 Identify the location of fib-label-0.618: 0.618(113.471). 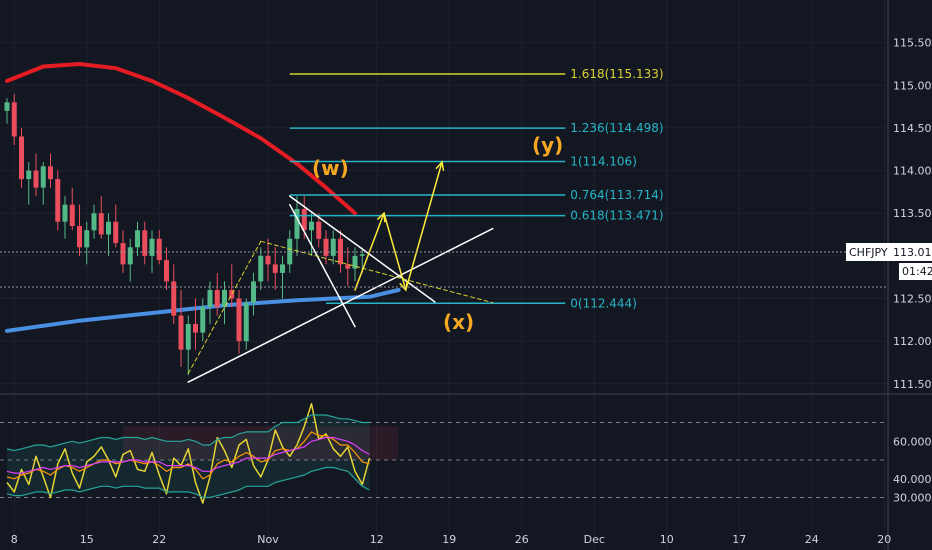
(616, 216).